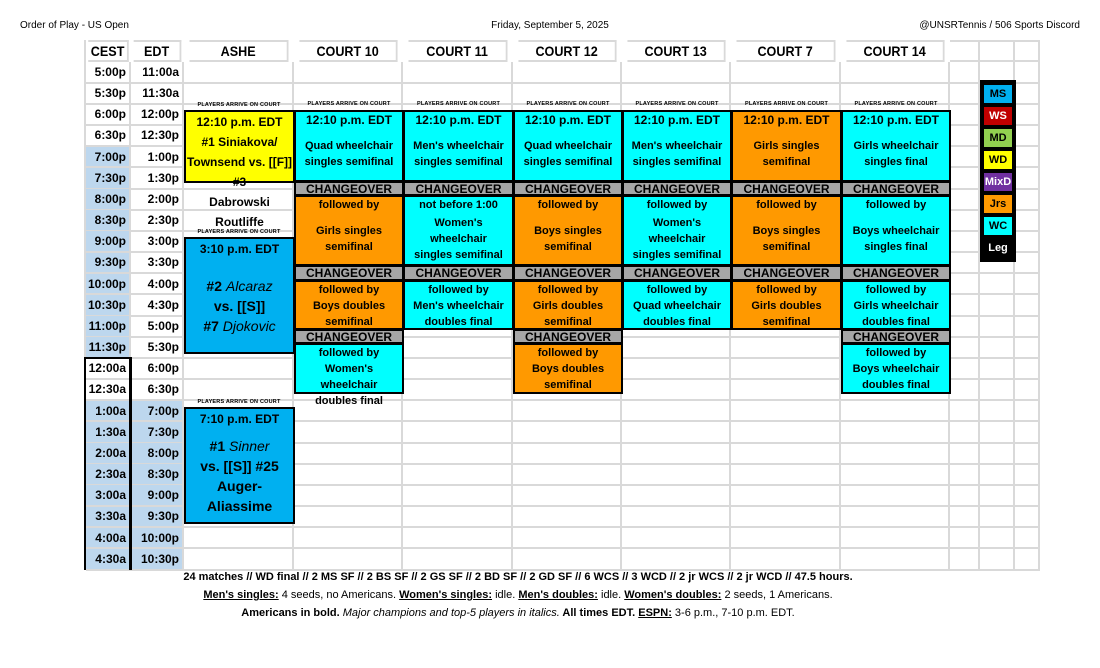 The image size is (1100, 668). What do you see at coordinates (349, 154) in the screenshot?
I see `match-event: Quad wheelchair singles semifinal` at bounding box center [349, 154].